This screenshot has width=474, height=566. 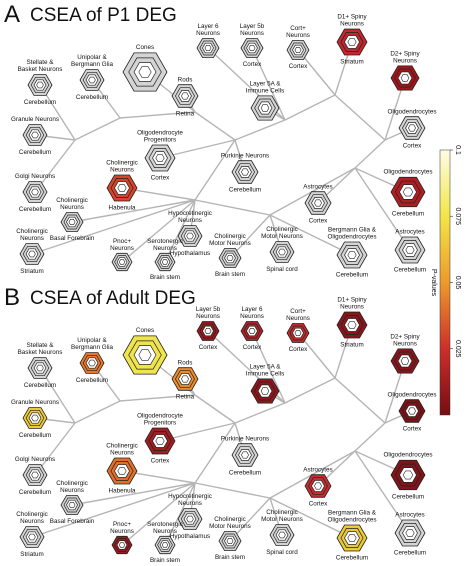 I want to click on node-label: Stellate &, so click(x=41, y=345).